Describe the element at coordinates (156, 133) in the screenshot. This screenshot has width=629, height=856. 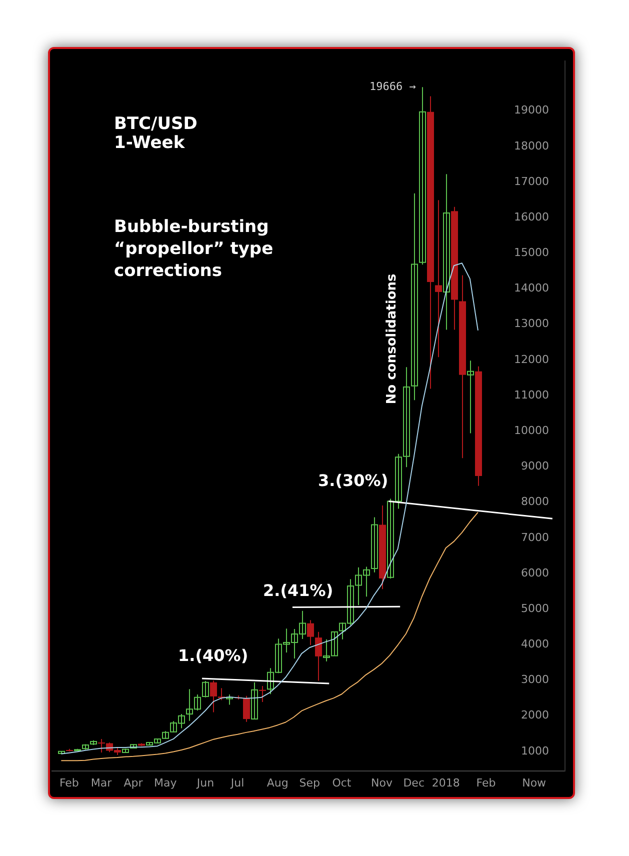
I see `text: BTC/USD 1-Week` at that location.